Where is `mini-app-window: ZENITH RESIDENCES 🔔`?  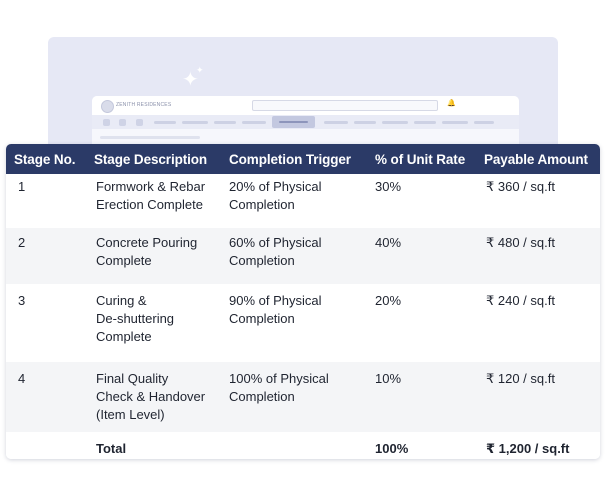 mini-app-window: ZENITH RESIDENCES 🔔 is located at coordinates (305, 126).